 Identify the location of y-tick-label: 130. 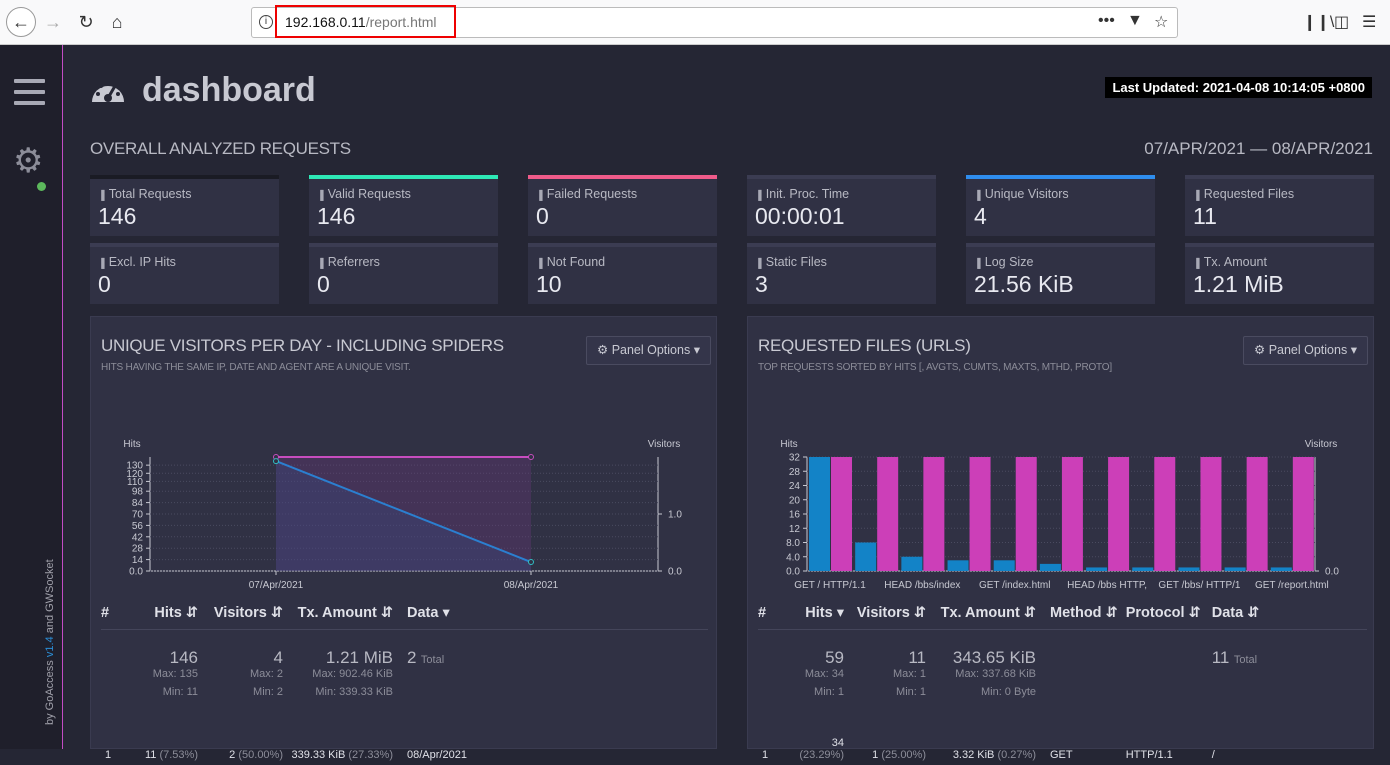
(134, 466).